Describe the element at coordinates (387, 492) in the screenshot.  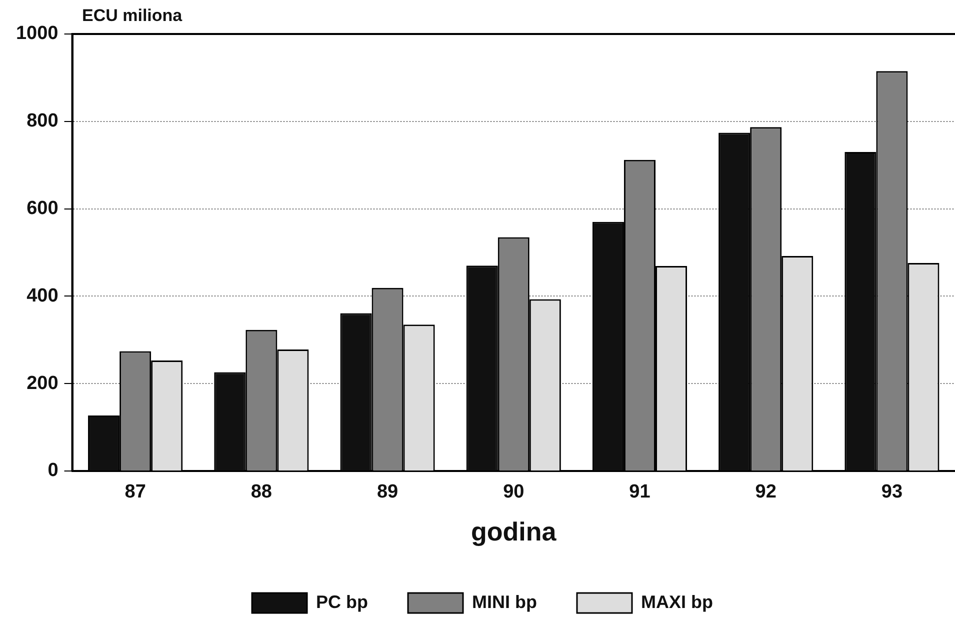
I see `x-tick-label: 89` at that location.